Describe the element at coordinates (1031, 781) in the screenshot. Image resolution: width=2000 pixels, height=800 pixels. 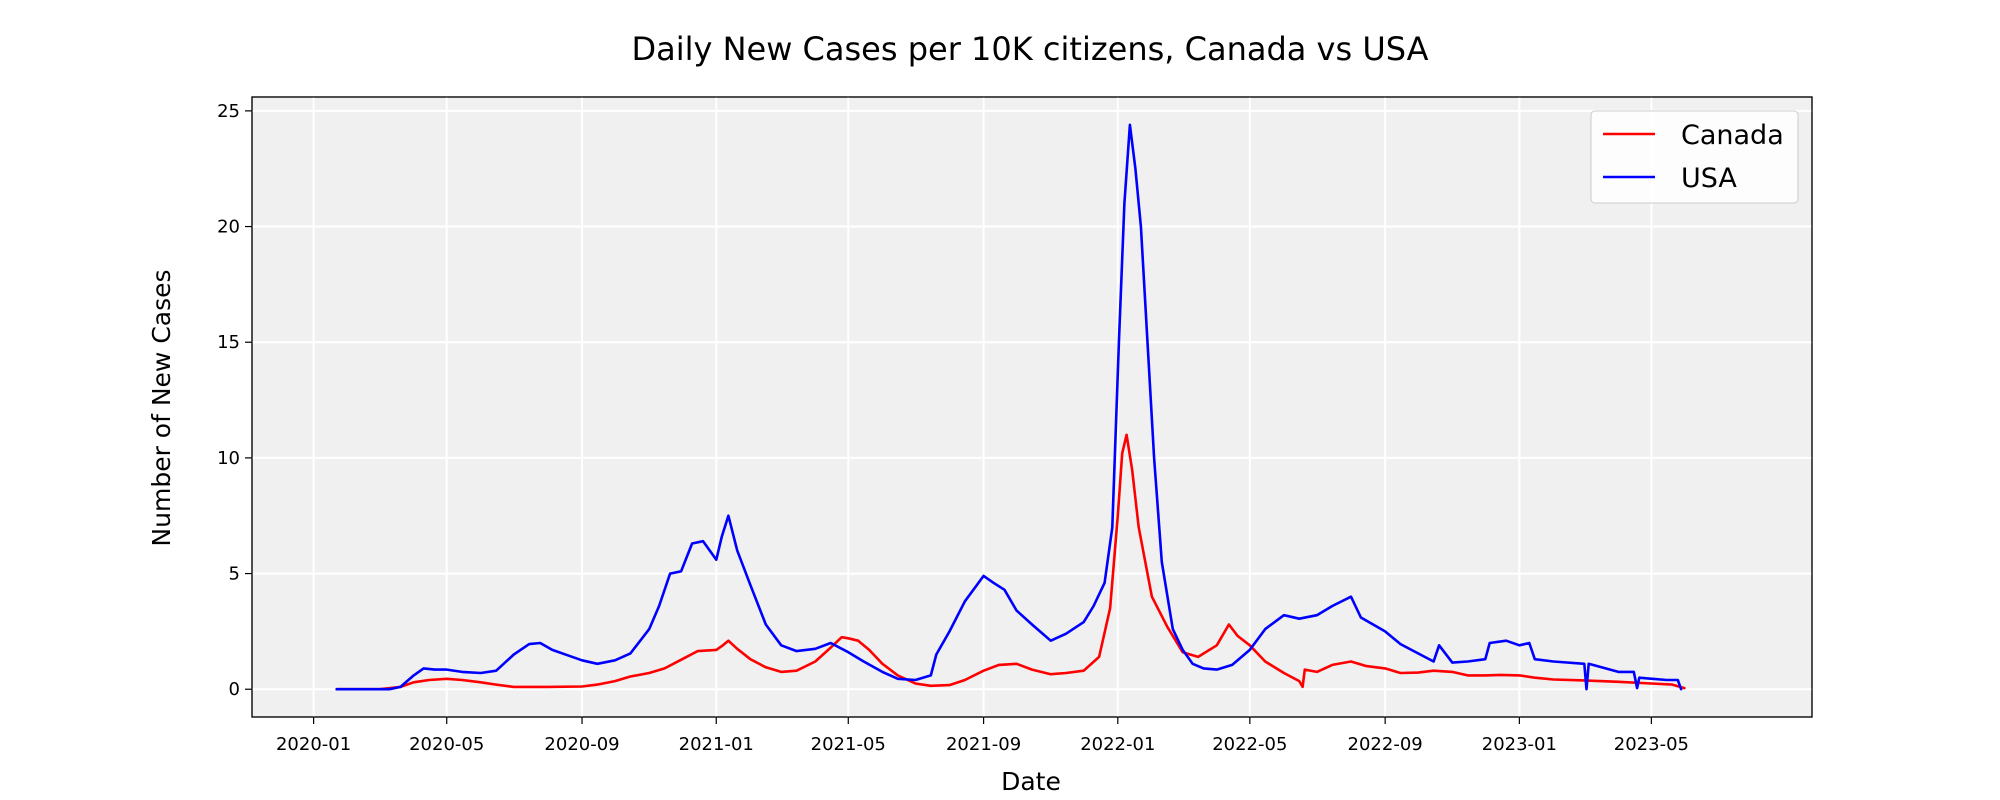
I see `x-axis-label: Date` at that location.